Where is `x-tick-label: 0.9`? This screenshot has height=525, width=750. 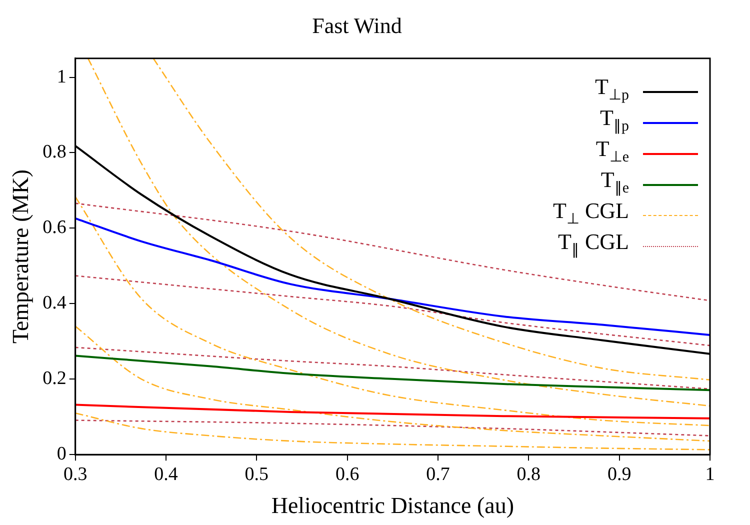
x-tick-label: 0.9 is located at coordinates (619, 474).